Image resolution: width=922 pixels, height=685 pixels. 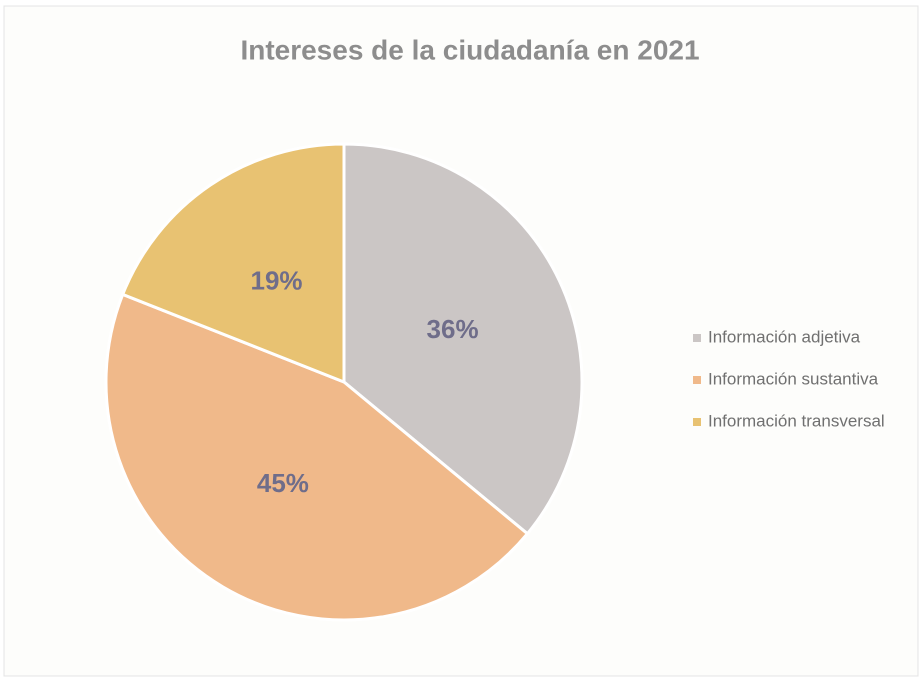 What do you see at coordinates (283, 483) in the screenshot?
I see `data-label: 45%` at bounding box center [283, 483].